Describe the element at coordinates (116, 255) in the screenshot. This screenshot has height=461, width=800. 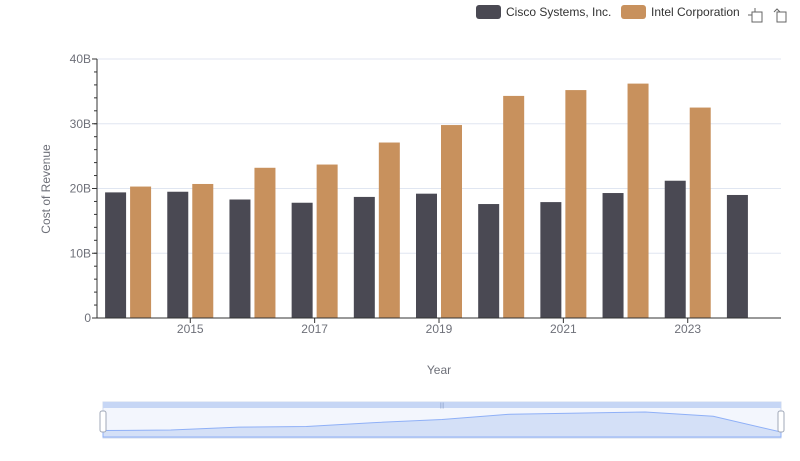
I see `bar-cisco-2014` at that location.